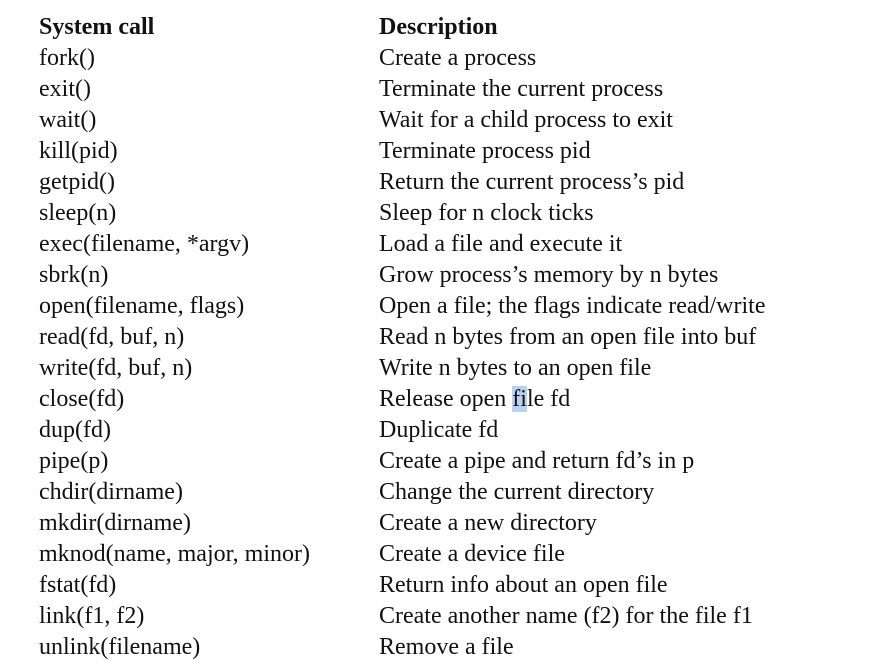 The height and width of the screenshot is (669, 876). What do you see at coordinates (75, 430) in the screenshot?
I see `syscall-name: dup(fd)` at bounding box center [75, 430].